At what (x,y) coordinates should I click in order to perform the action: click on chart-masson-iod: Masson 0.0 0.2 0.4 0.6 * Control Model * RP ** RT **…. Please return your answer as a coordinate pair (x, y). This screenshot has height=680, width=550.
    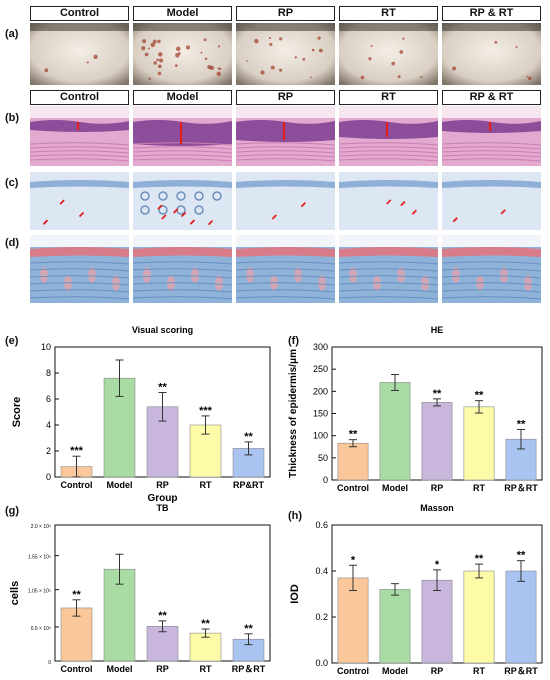
    Looking at the image, I should click on (415, 591).